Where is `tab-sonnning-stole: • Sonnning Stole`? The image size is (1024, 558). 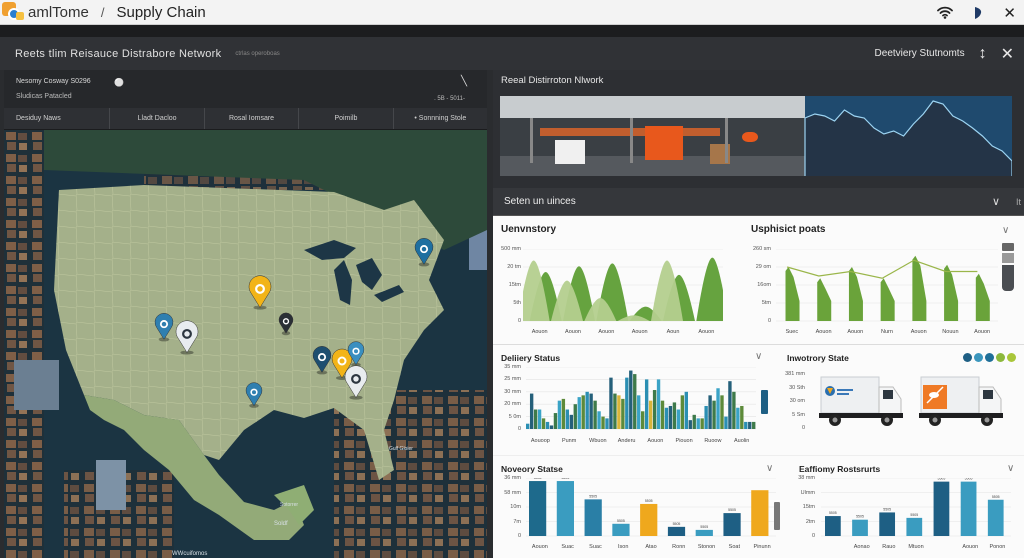 tab-sonnning-stole: • Sonnning Stole is located at coordinates (440, 118).